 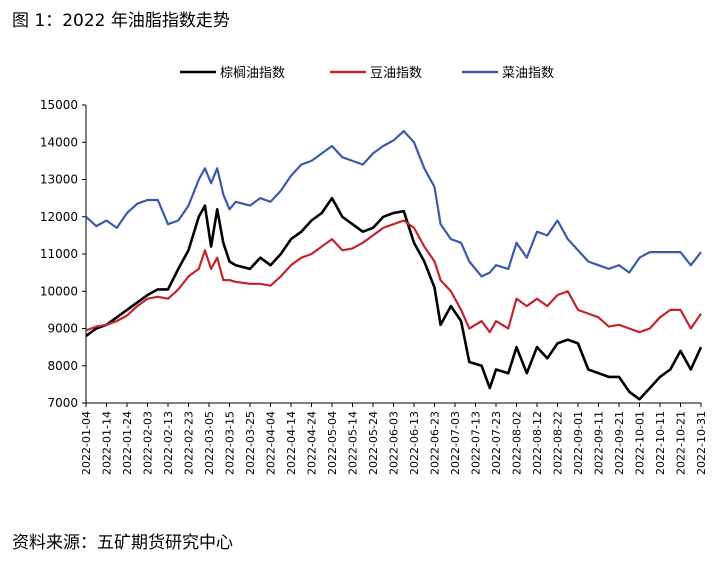 I want to click on y-tick-label: 10000, so click(x=59, y=291).